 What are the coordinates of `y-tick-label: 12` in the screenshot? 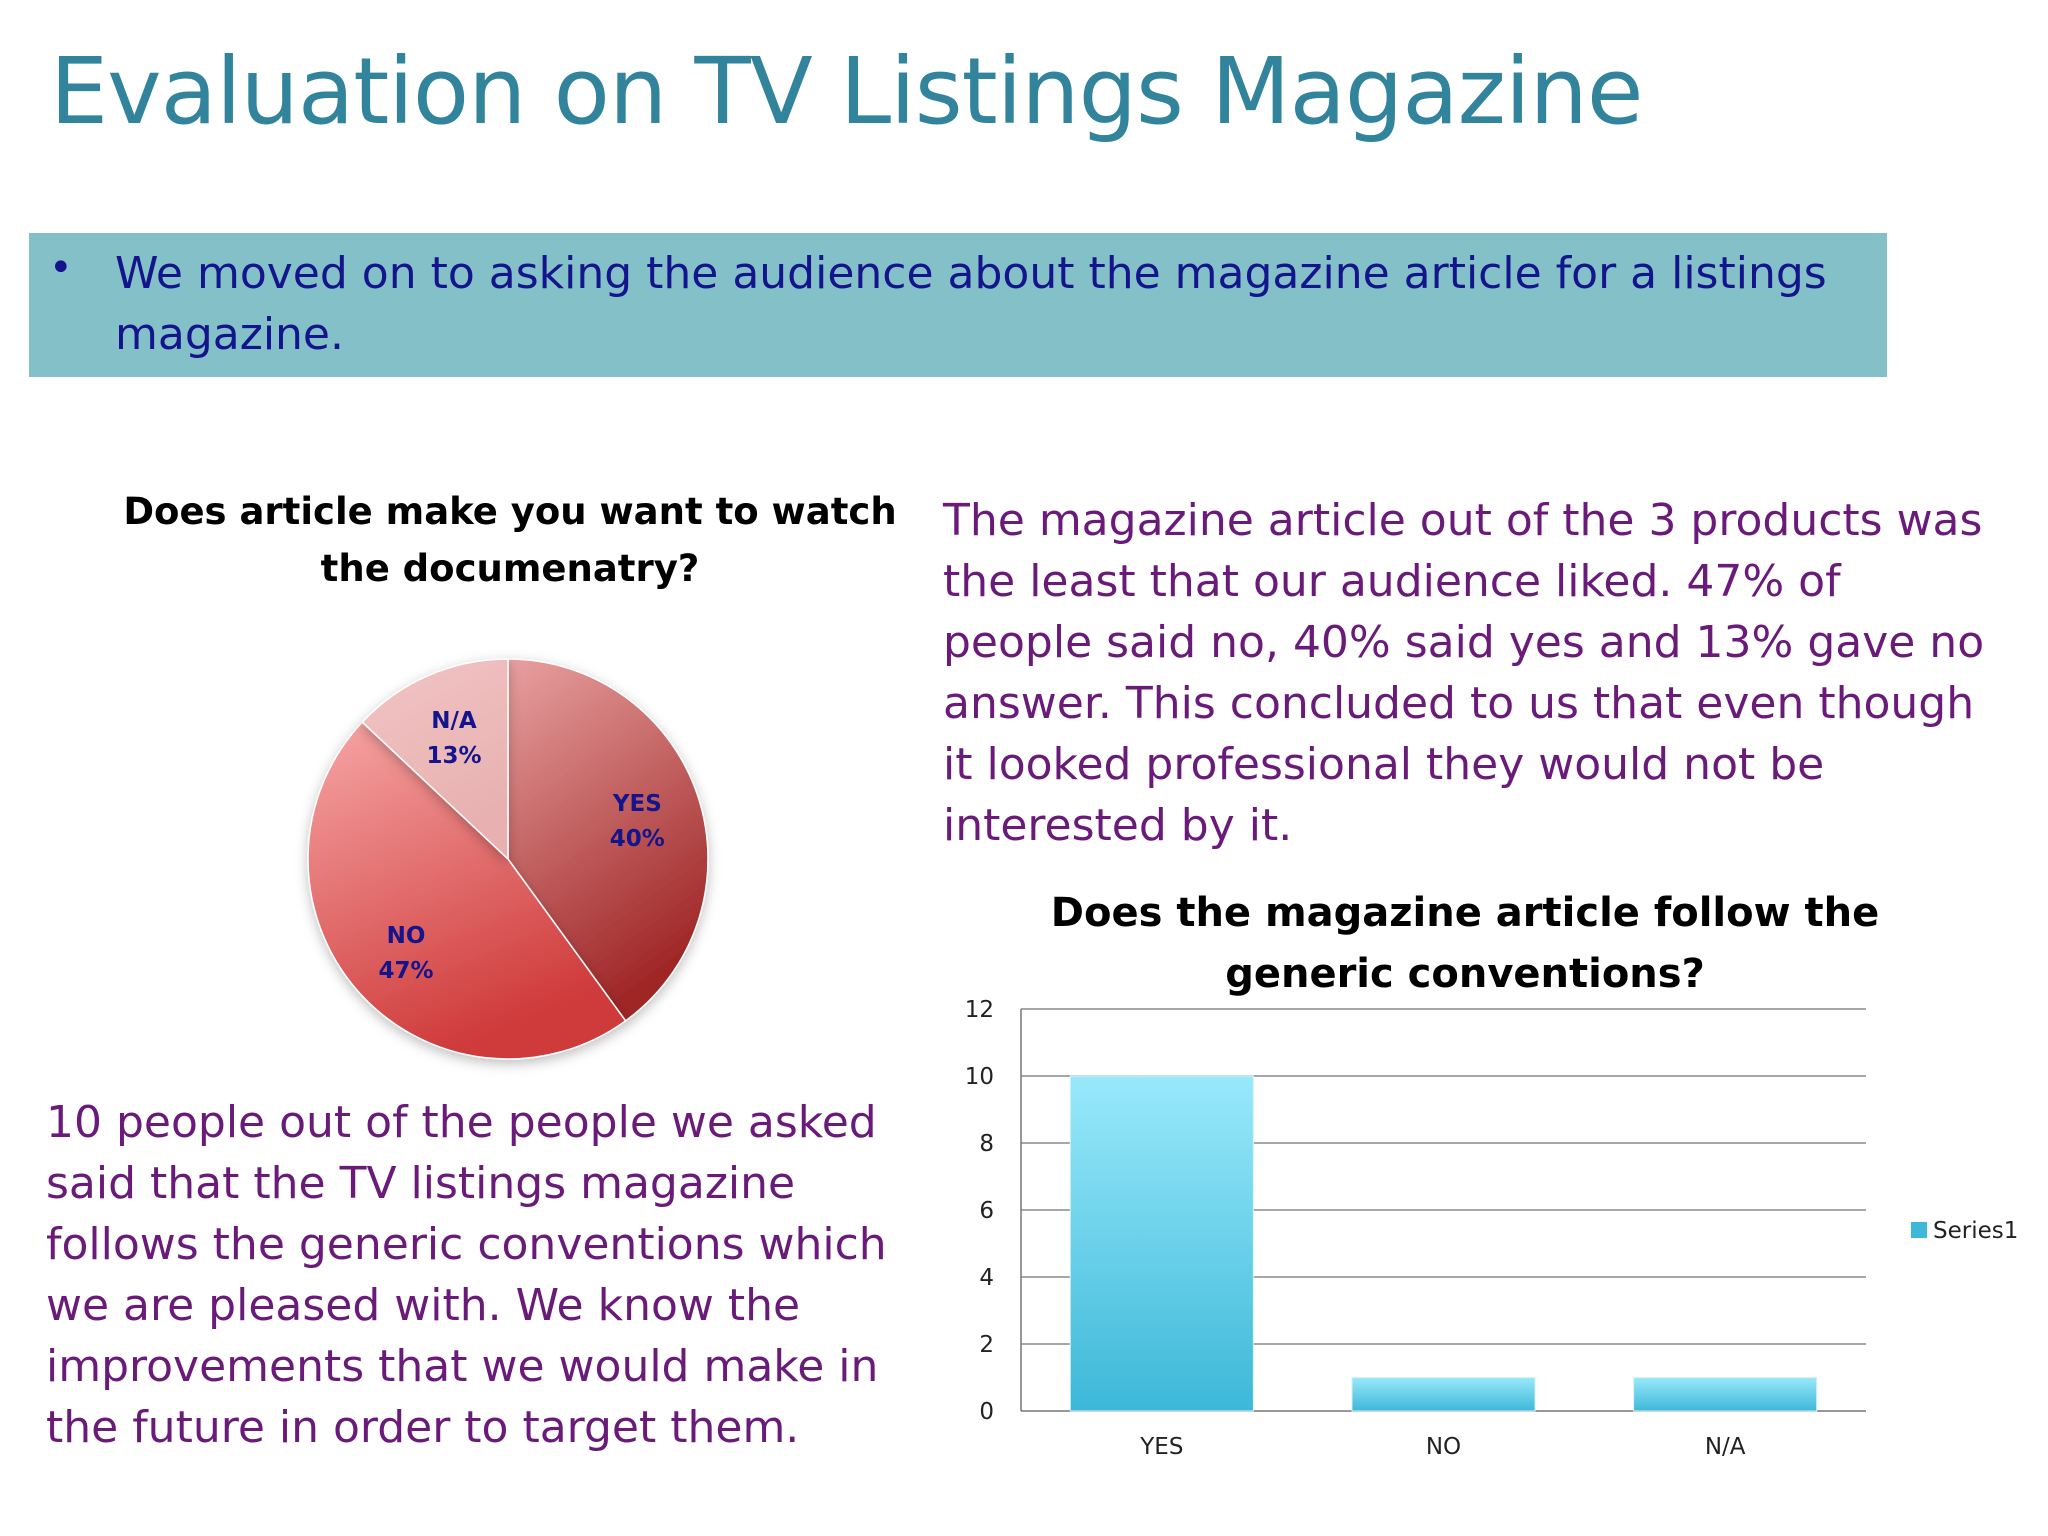 It's located at (979, 1010).